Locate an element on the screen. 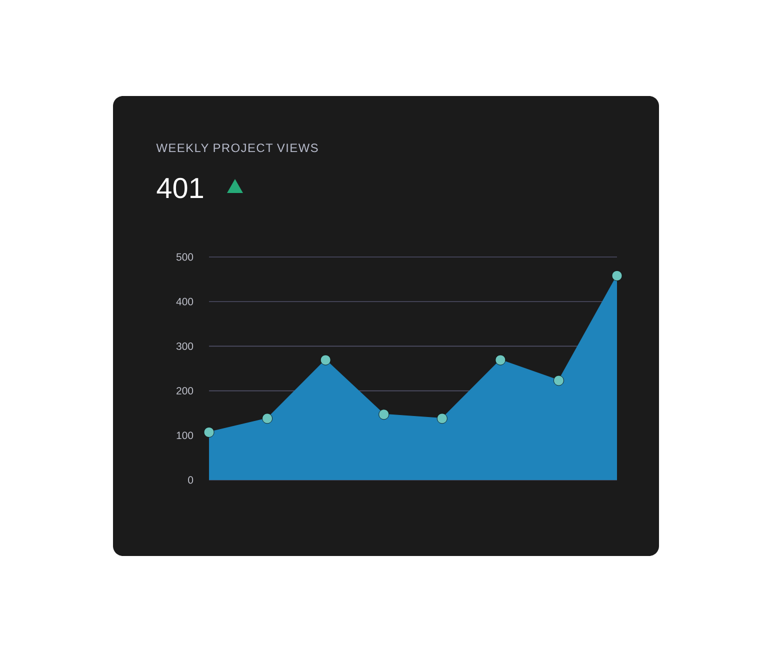 The height and width of the screenshot is (652, 772). y-tick-label: 500 is located at coordinates (185, 257).